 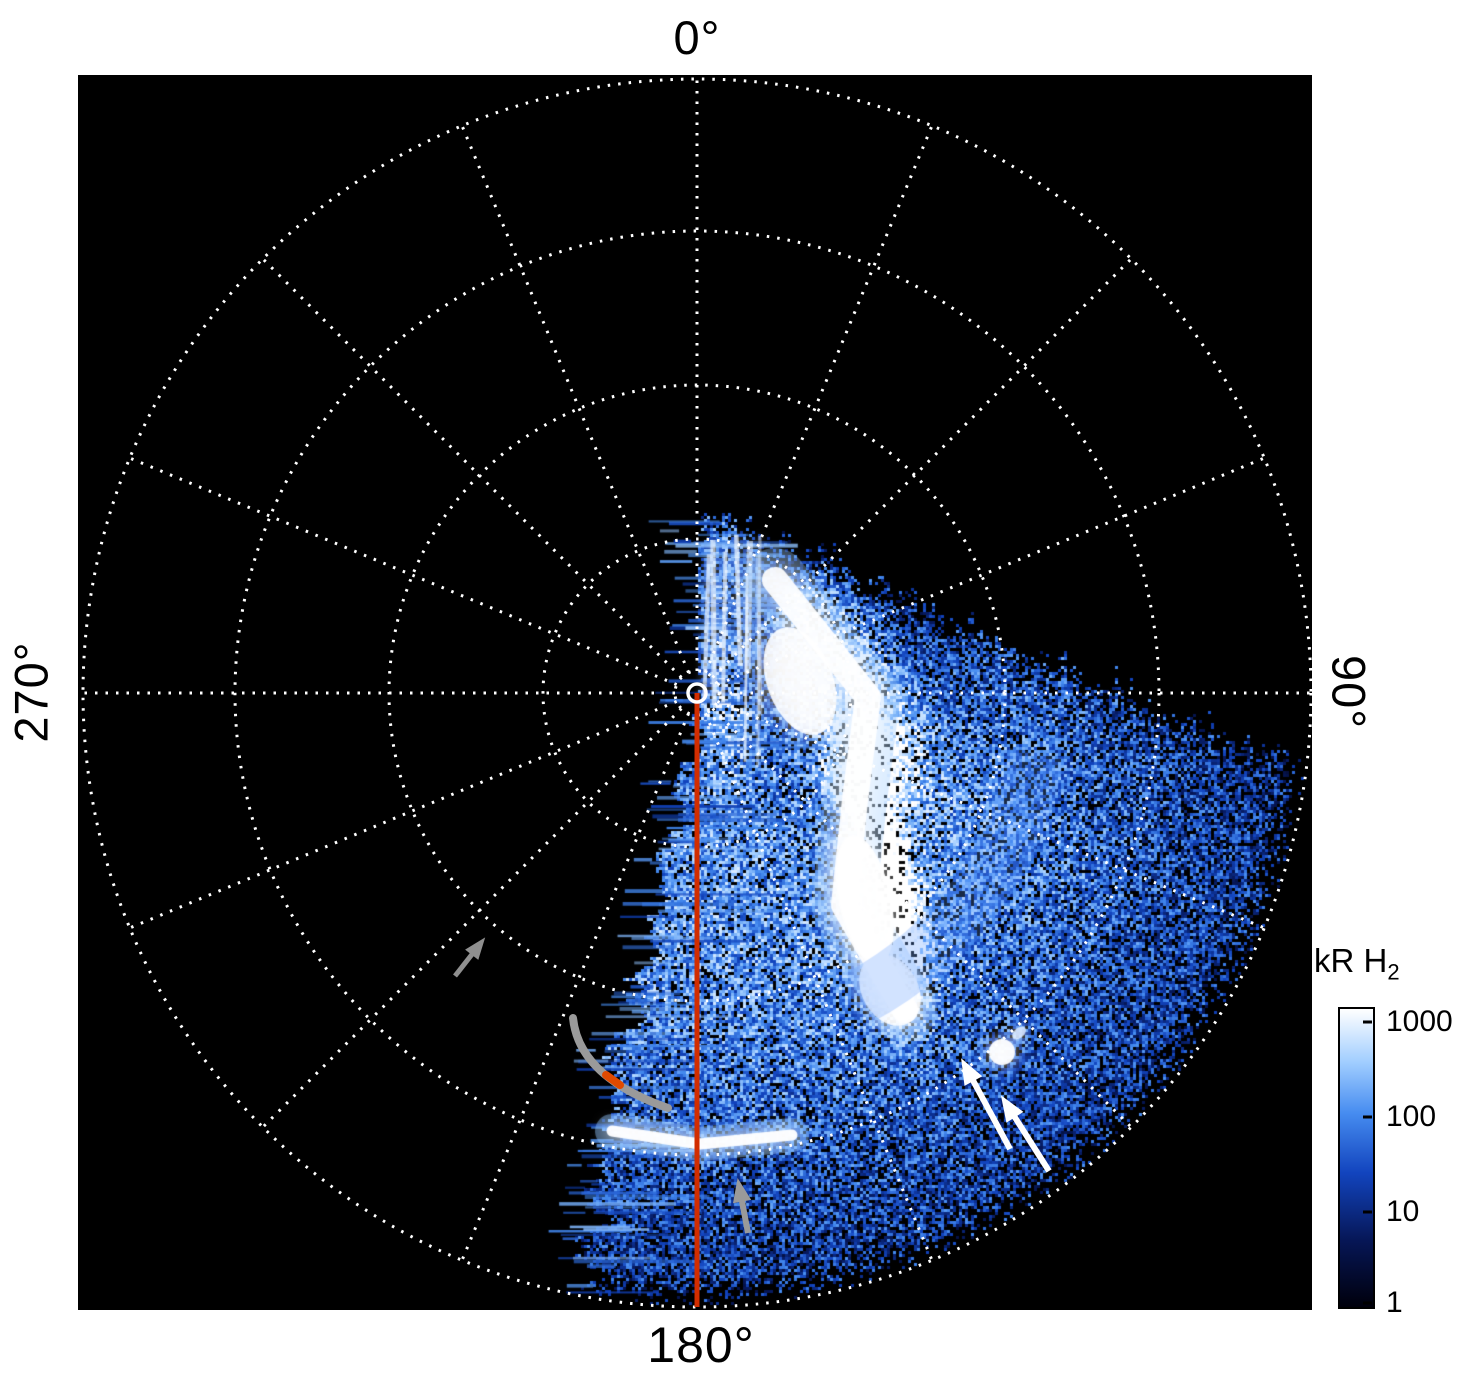 I want to click on pole-marker, so click(x=697, y=693).